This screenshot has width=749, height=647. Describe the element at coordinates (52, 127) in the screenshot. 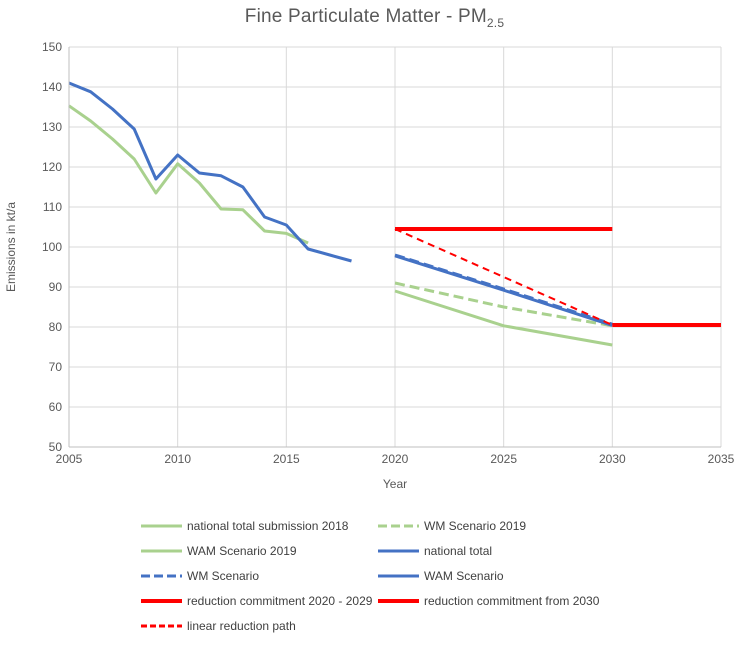

I see `y-tick-label: 130` at that location.